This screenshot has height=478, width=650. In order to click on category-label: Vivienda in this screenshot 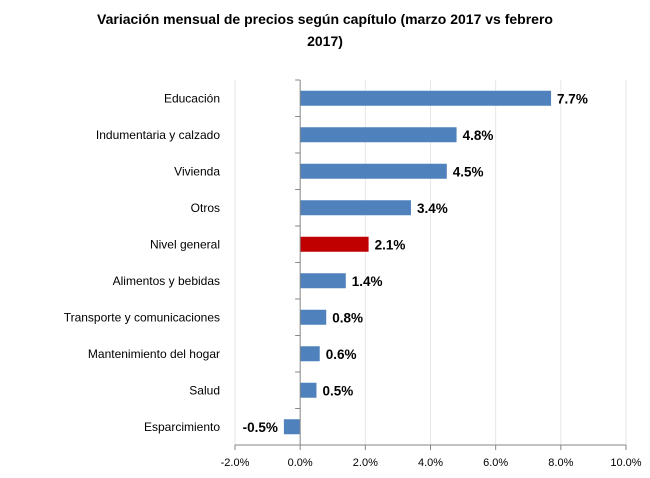, I will do `click(197, 171)`.